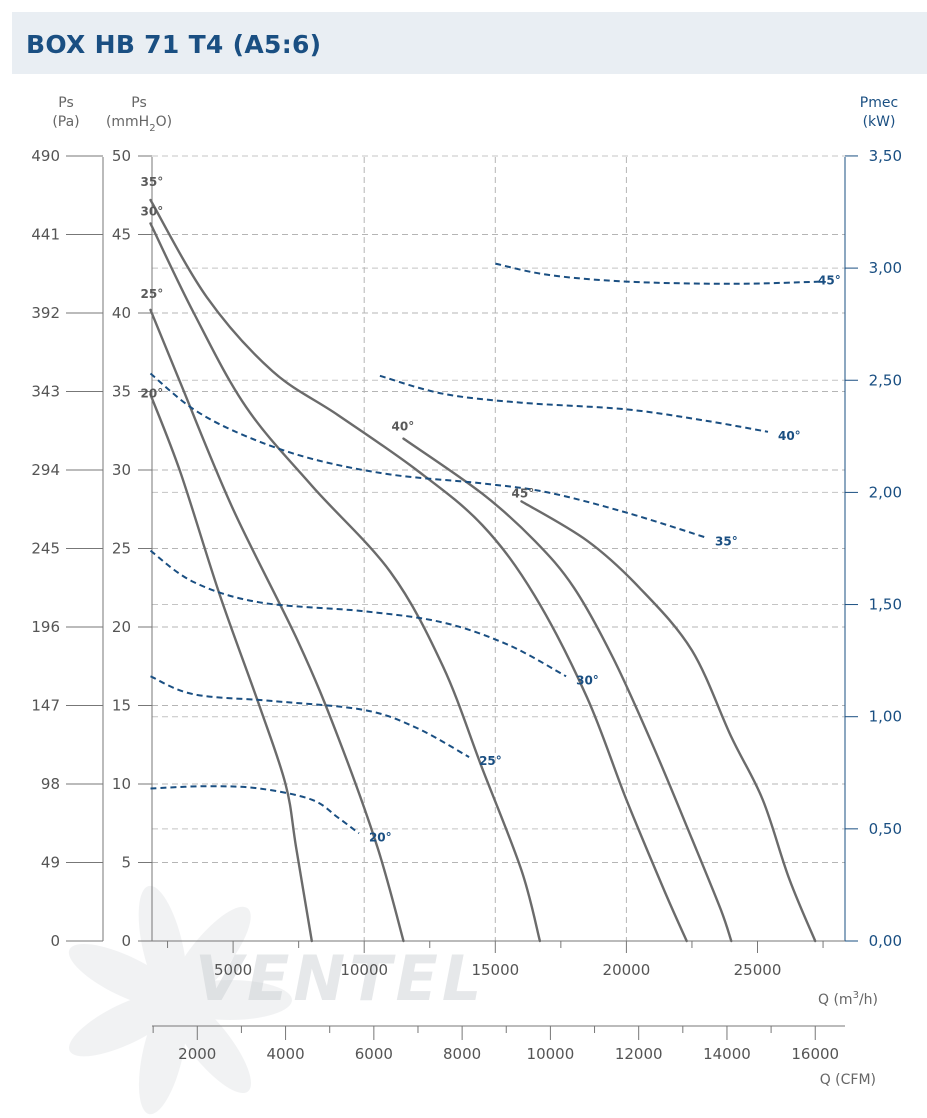 The image size is (927, 1118). What do you see at coordinates (639, 1054) in the screenshot?
I see `q-cfm-tick-label: 12000` at bounding box center [639, 1054].